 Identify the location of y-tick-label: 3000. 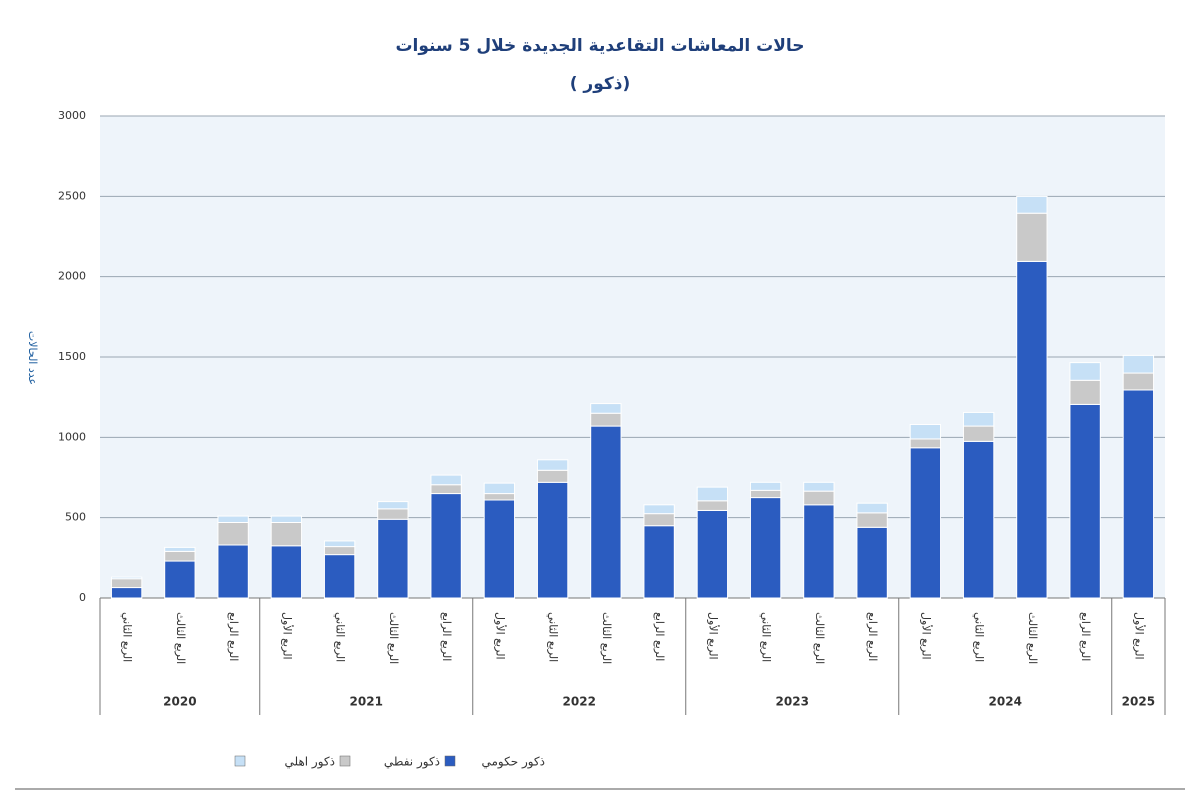
(72, 115).